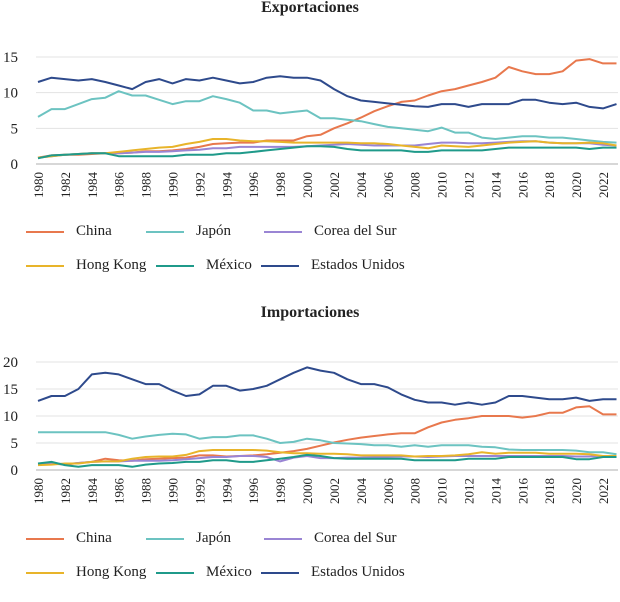 The width and height of the screenshot is (620, 602). What do you see at coordinates (327, 443) in the screenshot?
I see `series-line-japon` at bounding box center [327, 443].